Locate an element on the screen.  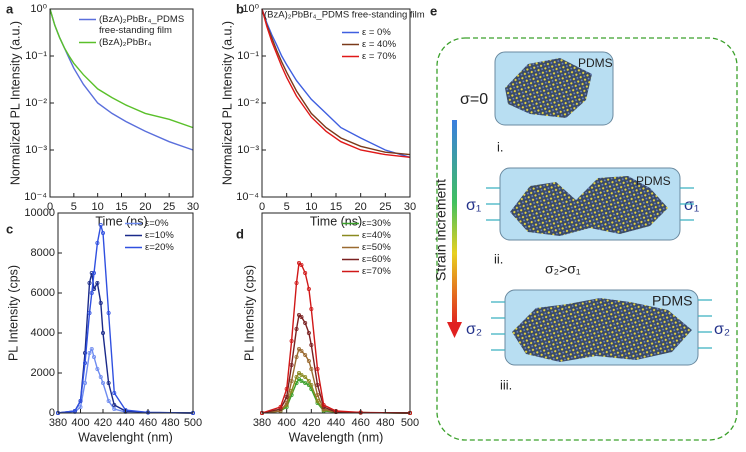
legend-entry: (BzA)₂PbBr₄_PDMS free-standing film is located at coordinates (141, 25).